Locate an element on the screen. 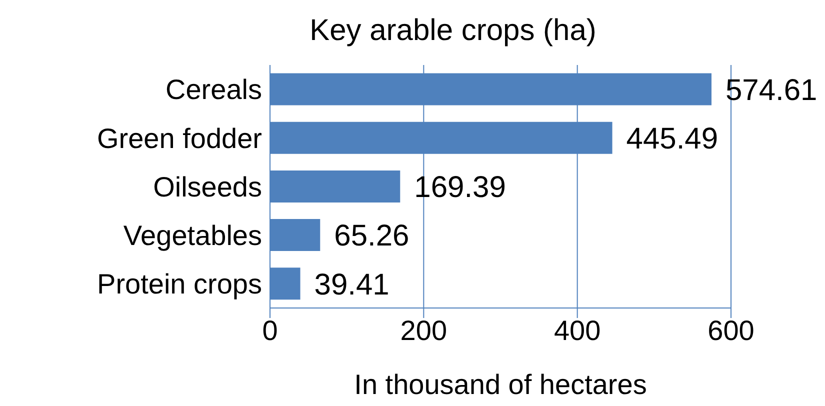  chart-title: Key arable crops (ha) is located at coordinates (453, 31).